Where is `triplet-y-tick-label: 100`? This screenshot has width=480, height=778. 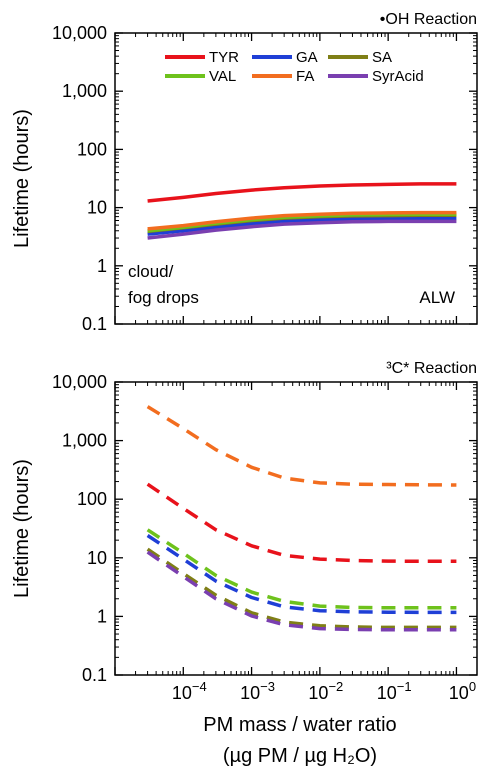
triplet-y-tick-label: 100 is located at coordinates (92, 499).